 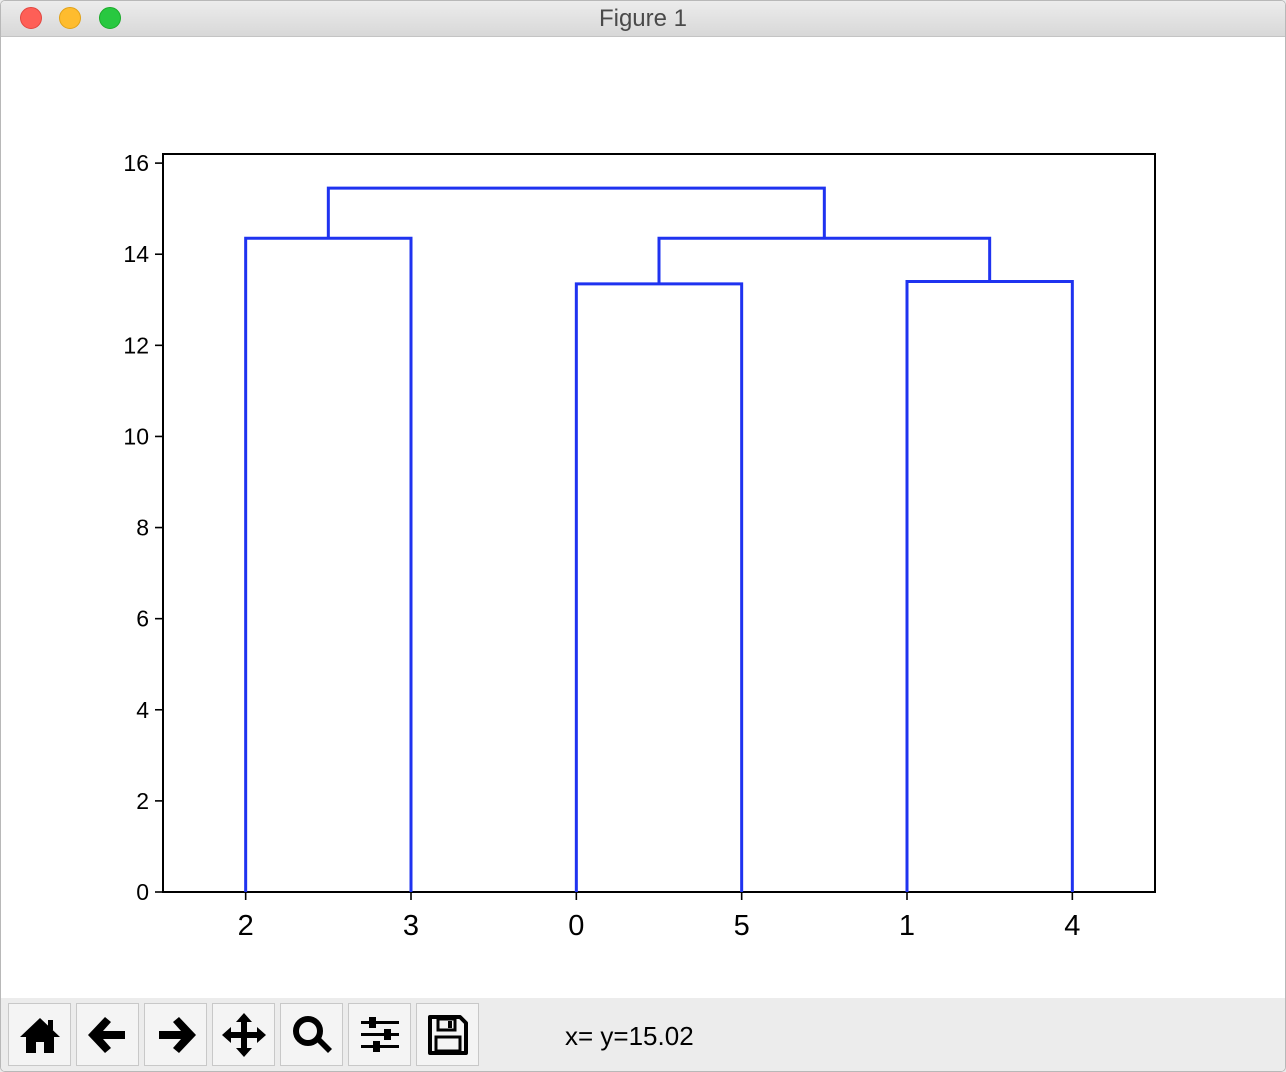 I want to click on navigation-toolbar: x= y=15.02, so click(x=643, y=1034).